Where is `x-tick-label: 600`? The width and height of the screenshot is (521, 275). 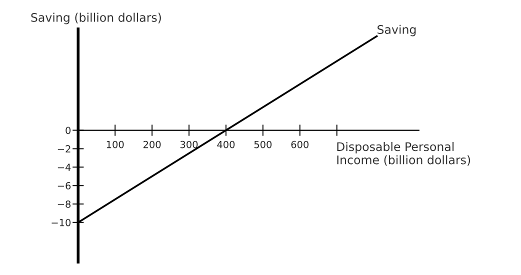
x-tick-label: 600 is located at coordinates (300, 144).